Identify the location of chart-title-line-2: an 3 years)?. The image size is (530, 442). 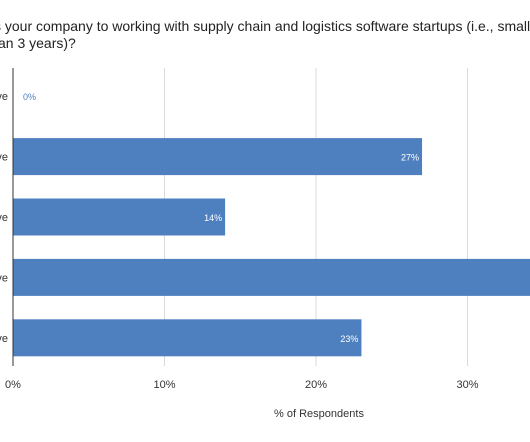
(38, 43).